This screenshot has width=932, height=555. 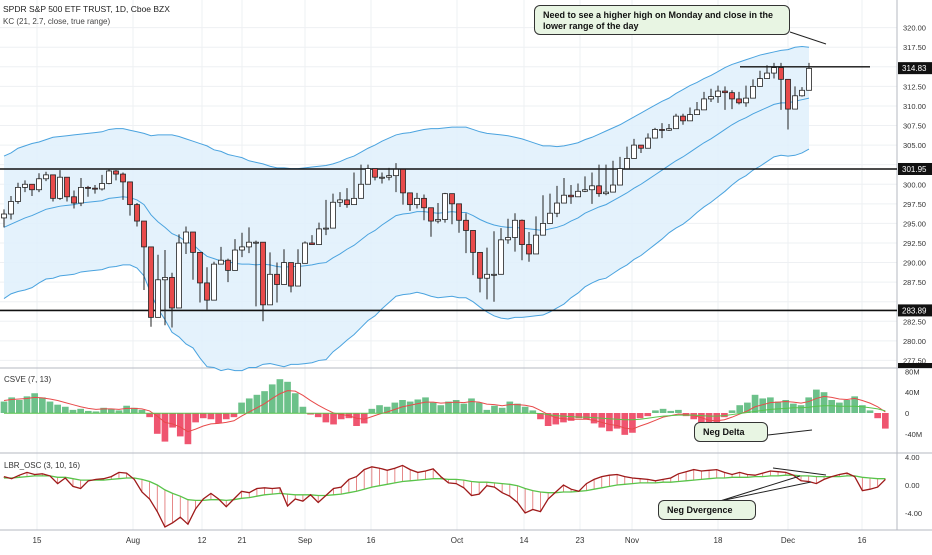 I want to click on price-tag-label: 283.89, so click(x=914, y=310).